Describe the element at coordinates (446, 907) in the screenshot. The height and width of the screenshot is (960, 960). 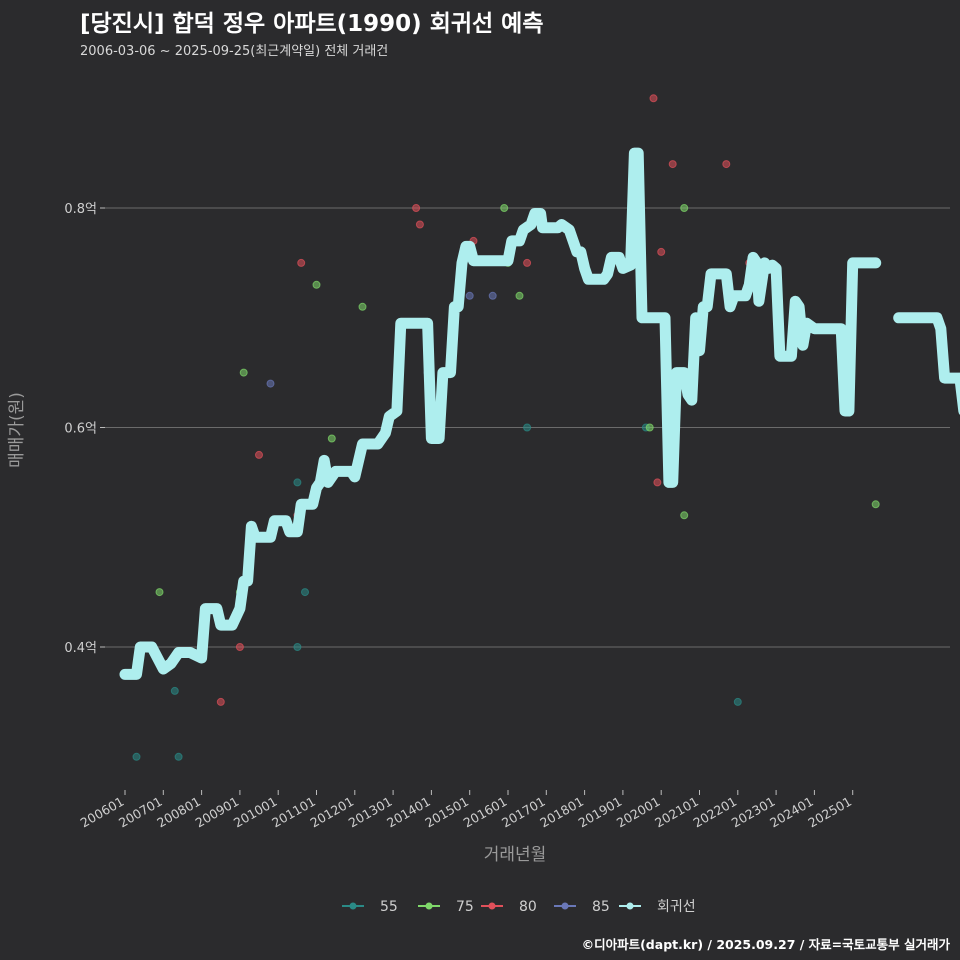
I see `legend-item-75: 75` at that location.